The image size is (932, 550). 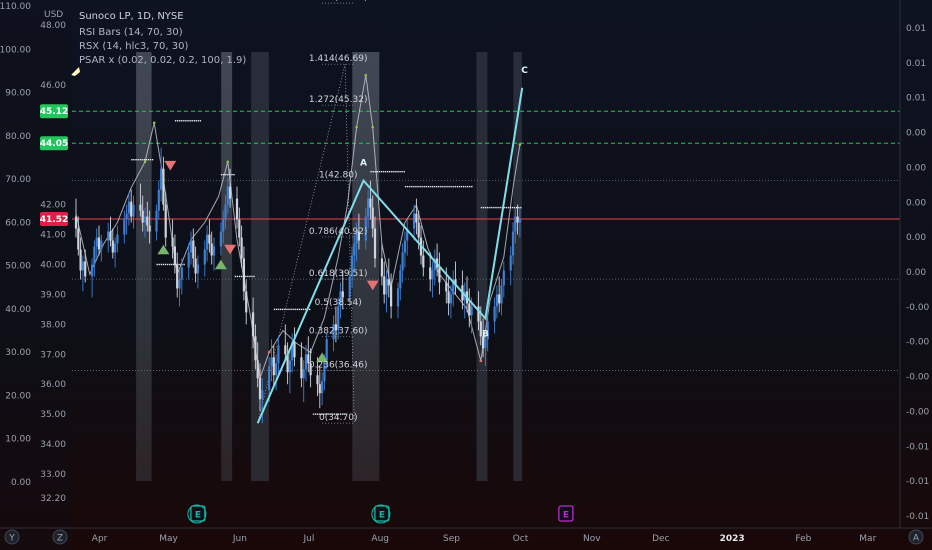 What do you see at coordinates (916, 537) in the screenshot?
I see `axis-button-auto: A` at bounding box center [916, 537].